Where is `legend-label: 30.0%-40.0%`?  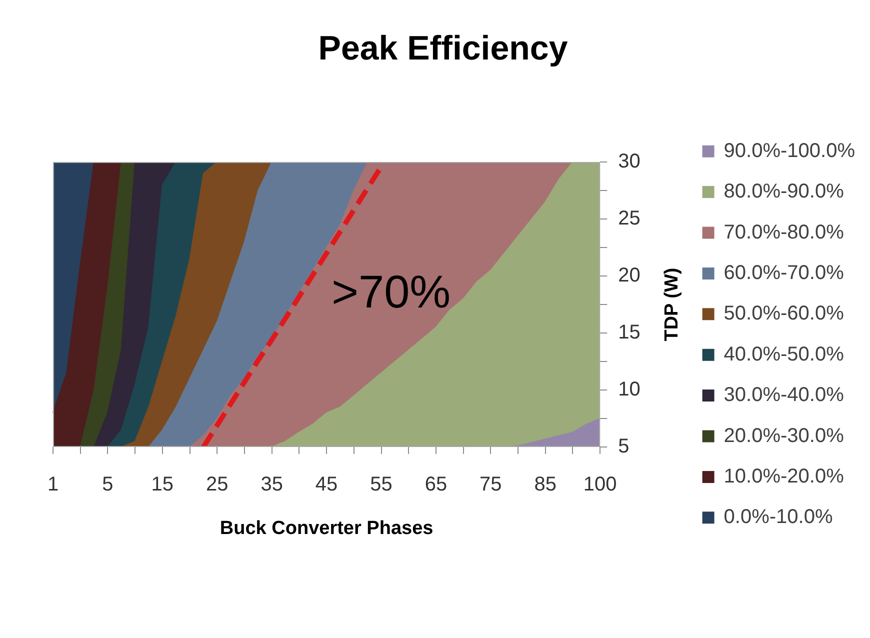
legend-label: 30.0%-40.0% is located at coordinates (784, 395).